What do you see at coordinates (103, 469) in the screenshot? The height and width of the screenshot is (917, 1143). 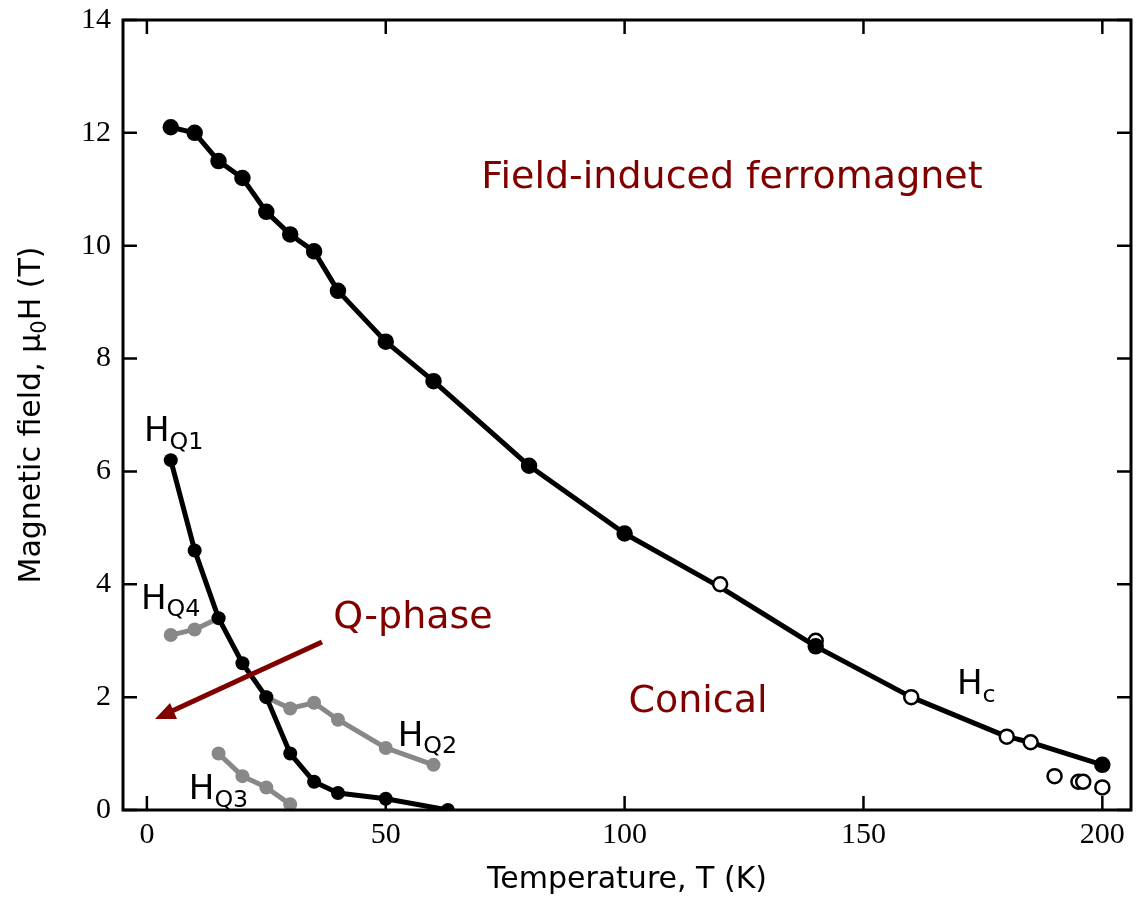 I see `y-tick-label: 6` at bounding box center [103, 469].